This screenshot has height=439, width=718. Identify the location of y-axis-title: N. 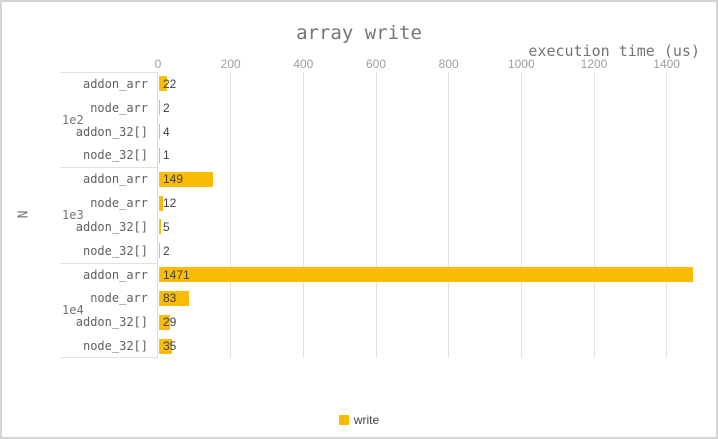
(24, 214).